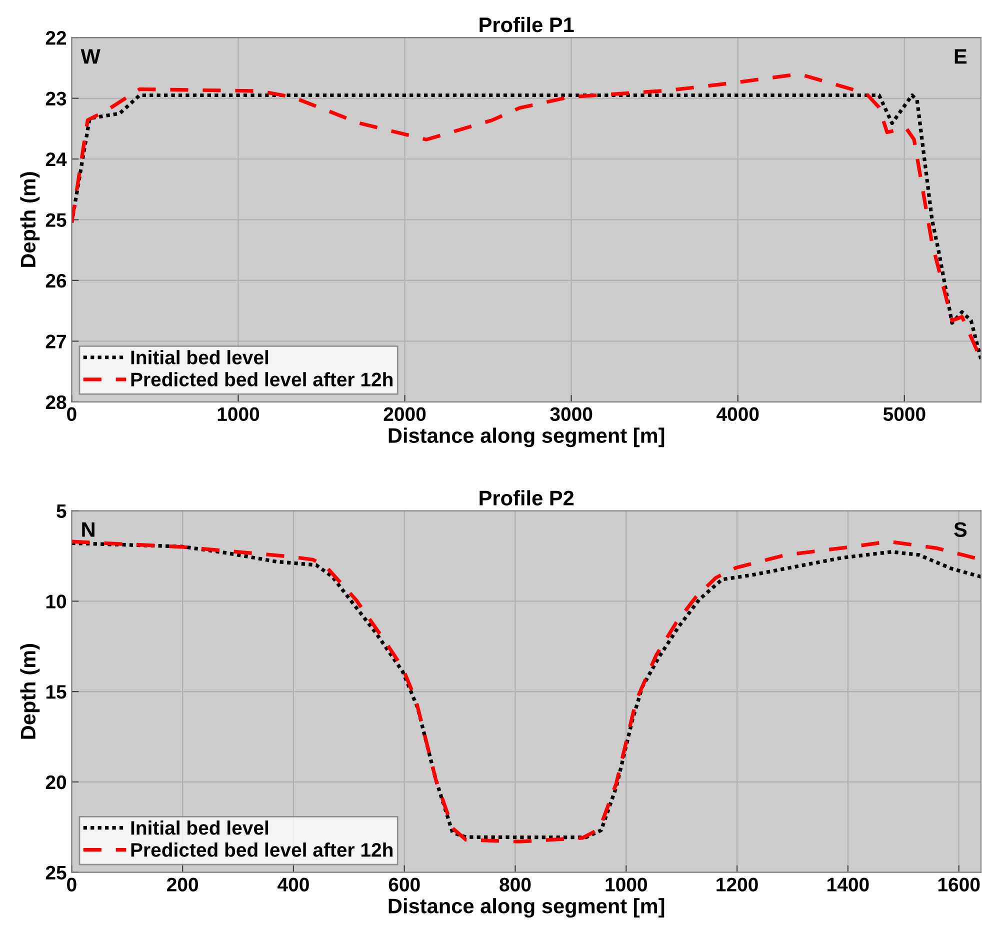  I want to click on x-tick-label: 1400, so click(848, 885).